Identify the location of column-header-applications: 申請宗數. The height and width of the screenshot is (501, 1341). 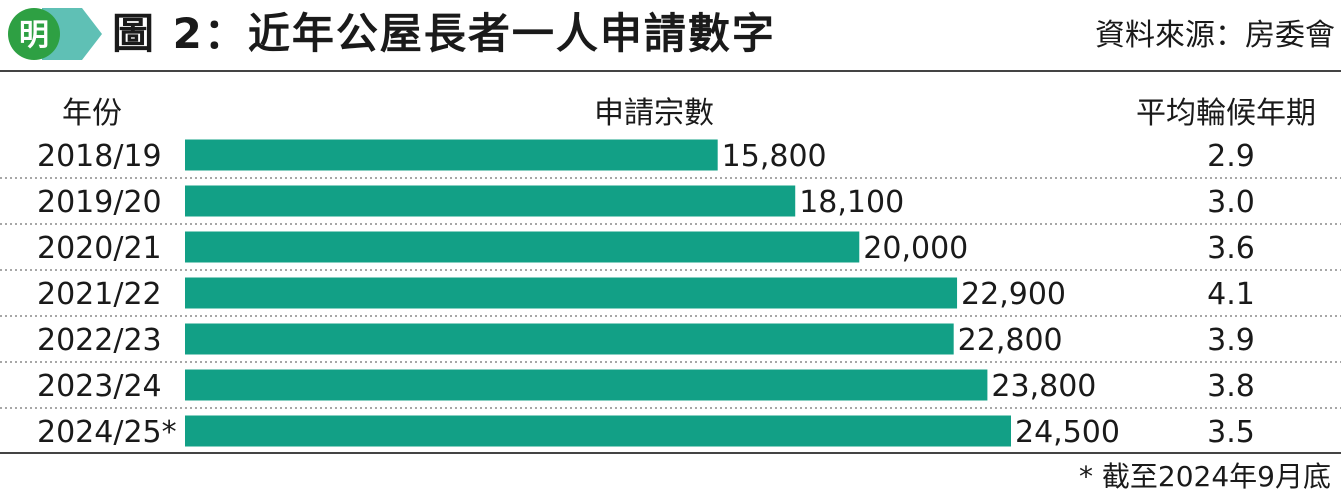
(654, 113).